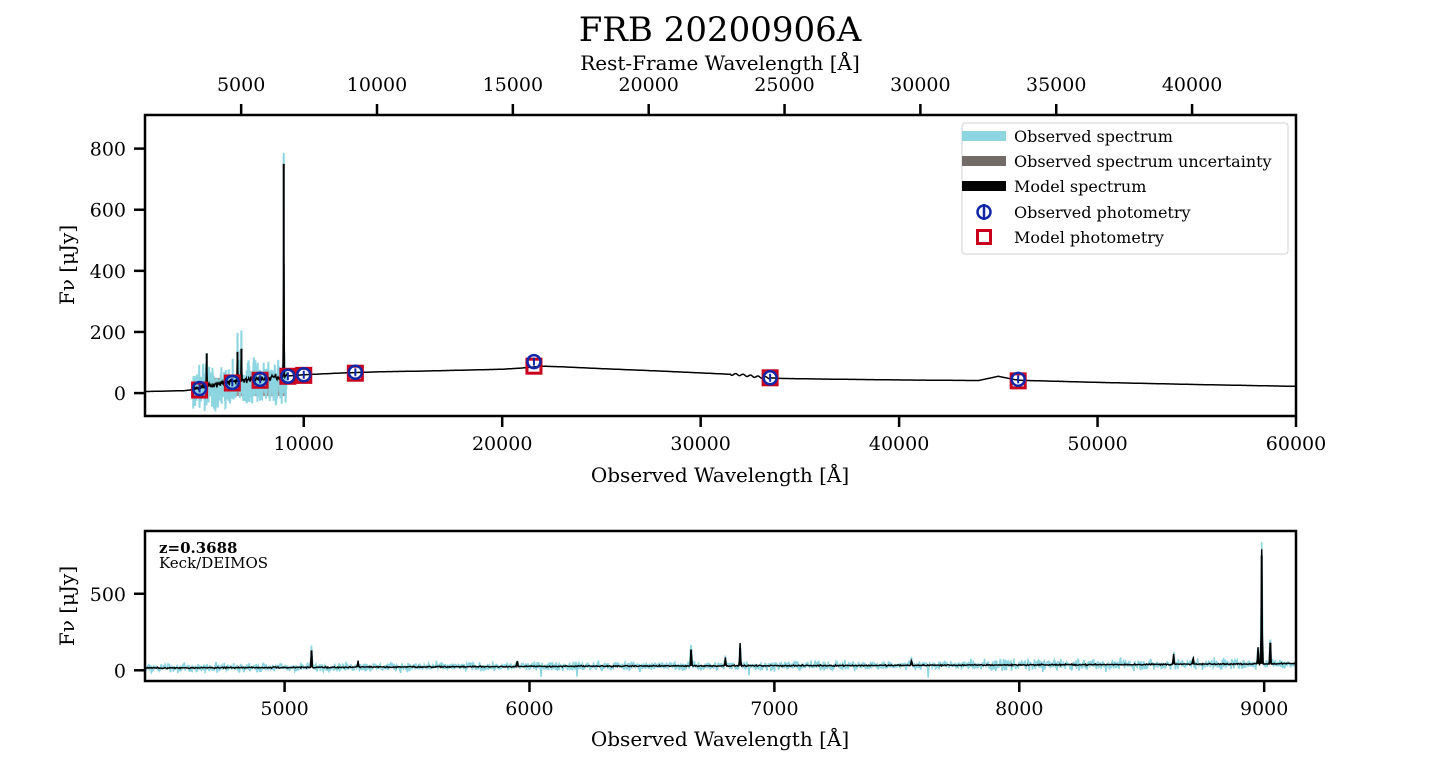 The image size is (1440, 757). I want to click on sed-top-x-tick-label: 35000, so click(1056, 85).